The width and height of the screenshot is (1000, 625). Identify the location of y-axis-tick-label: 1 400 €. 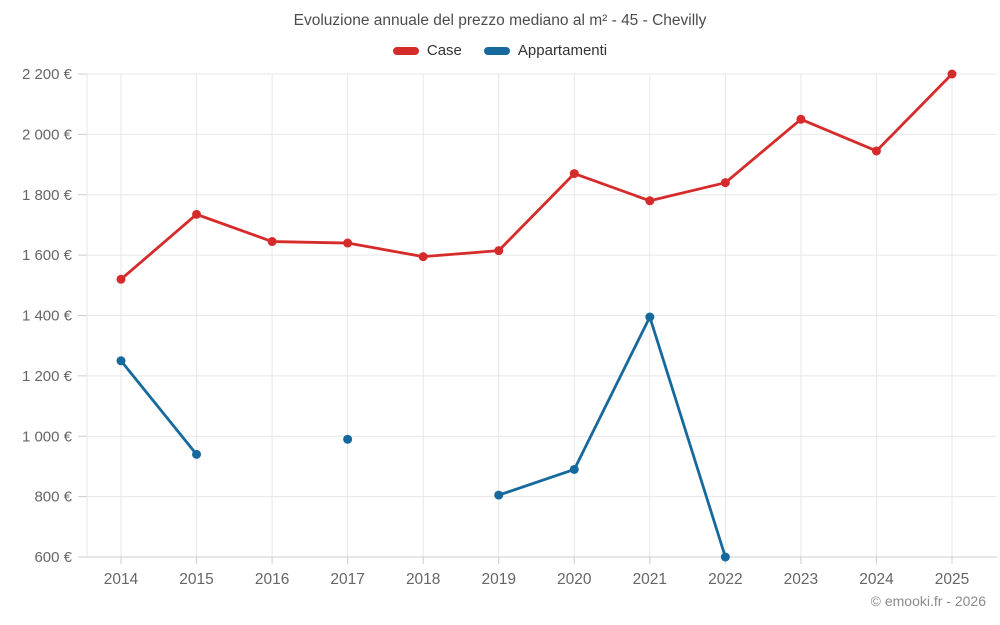
(47, 316).